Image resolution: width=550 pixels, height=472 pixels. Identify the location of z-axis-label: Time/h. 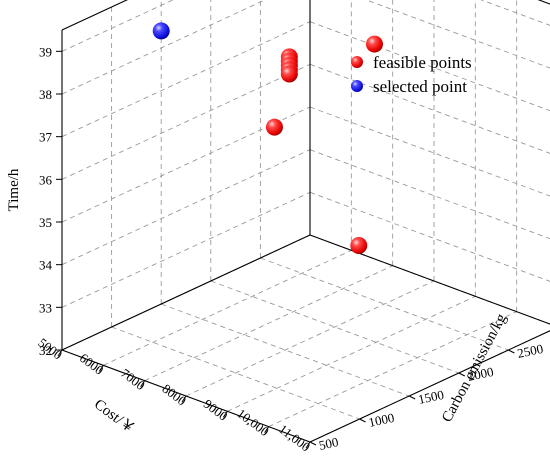
(14, 189).